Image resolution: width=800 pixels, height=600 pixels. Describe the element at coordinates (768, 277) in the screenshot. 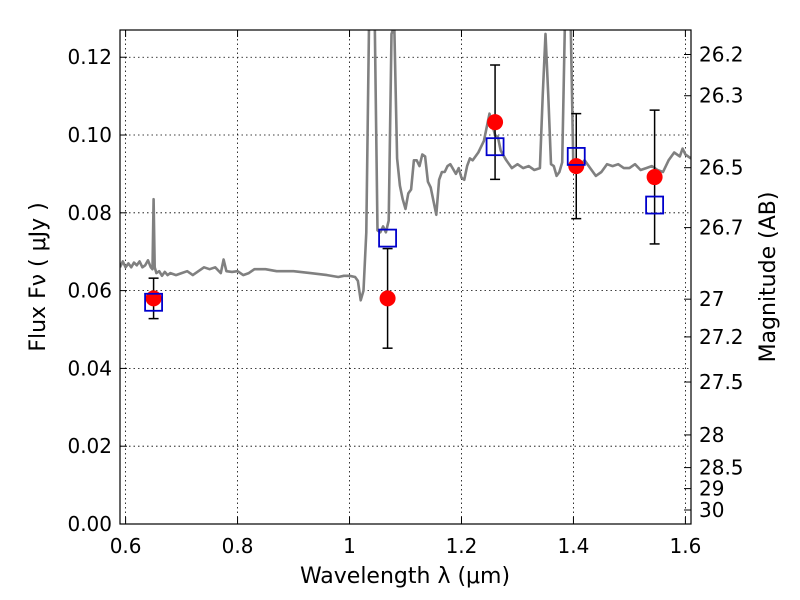

I see `right-axis-label: Magnitude (AB)` at that location.